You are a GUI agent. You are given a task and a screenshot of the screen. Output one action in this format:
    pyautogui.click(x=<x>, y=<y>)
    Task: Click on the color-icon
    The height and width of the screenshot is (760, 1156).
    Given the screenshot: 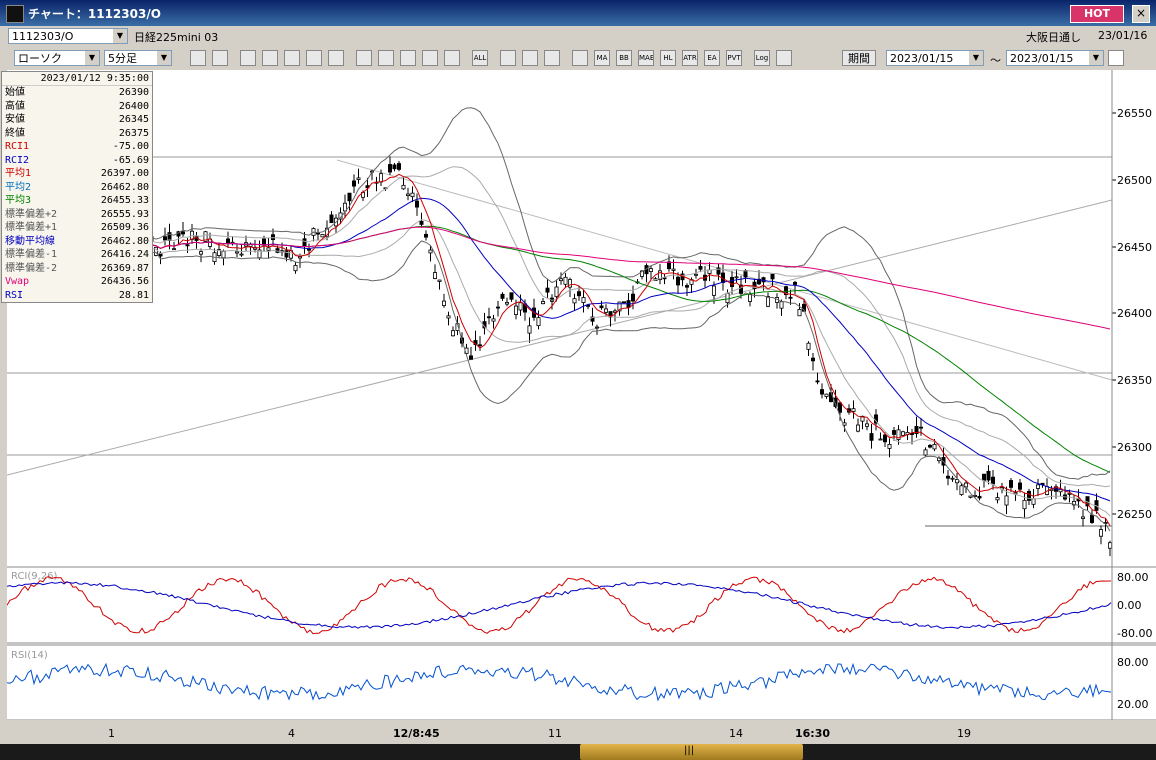 What is the action you would take?
    pyautogui.click(x=552, y=58)
    